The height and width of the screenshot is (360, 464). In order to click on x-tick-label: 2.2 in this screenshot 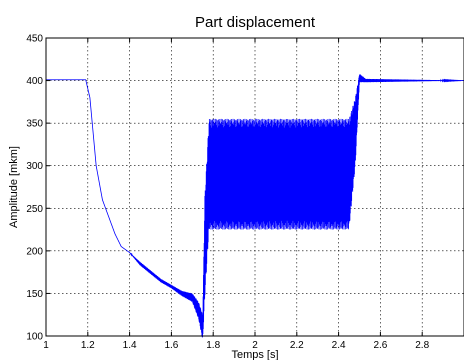, I will do `click(297, 345)`.